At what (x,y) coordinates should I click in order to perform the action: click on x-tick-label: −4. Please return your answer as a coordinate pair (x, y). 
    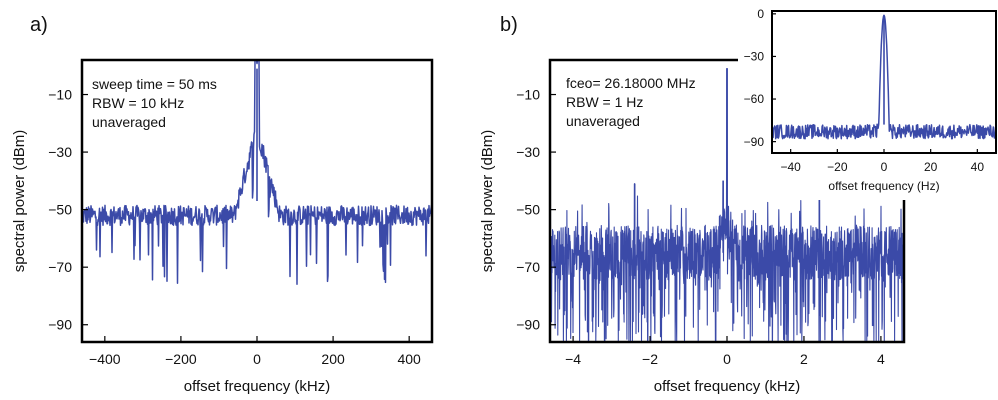
    Looking at the image, I should click on (573, 359).